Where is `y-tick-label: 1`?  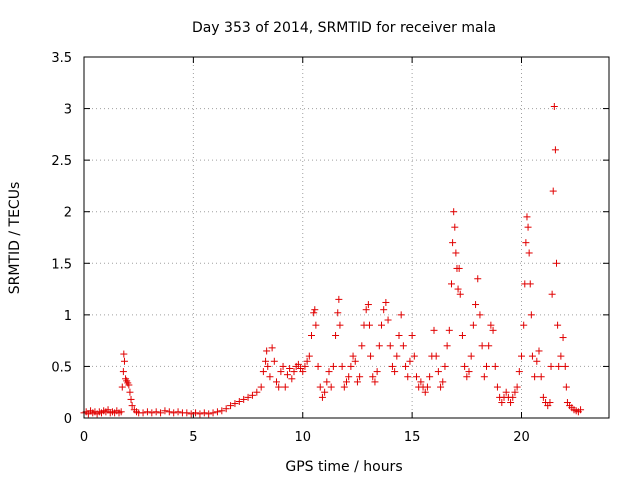 y-tick-label: 1 is located at coordinates (68, 316).